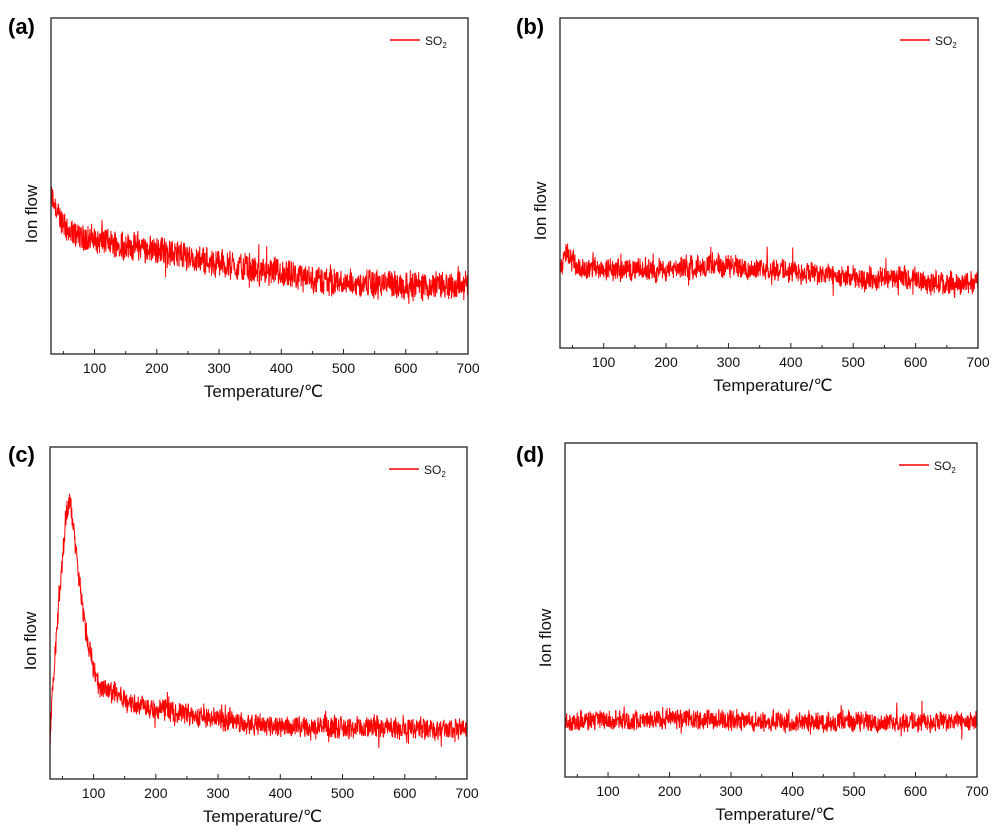 This screenshot has height=838, width=1000. I want to click on panel-label: (c), so click(21, 454).